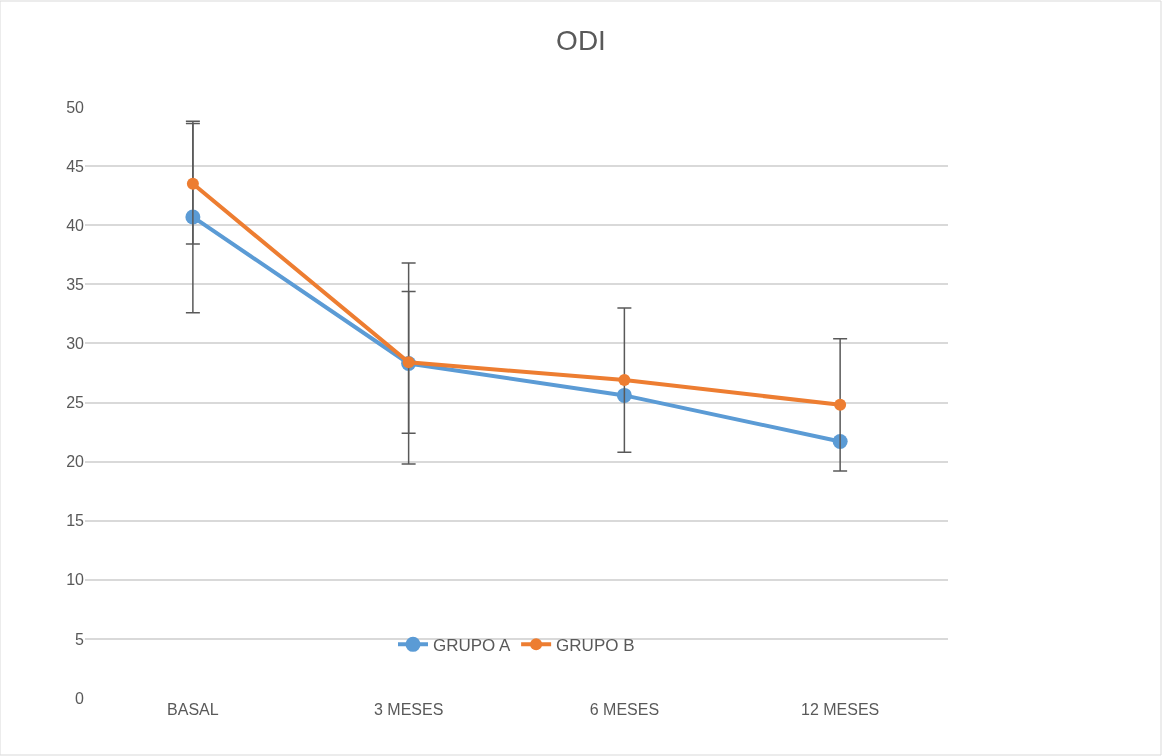 This screenshot has height=756, width=1162. Describe the element at coordinates (840, 709) in the screenshot. I see `x-tick-label: 12 MESES` at that location.